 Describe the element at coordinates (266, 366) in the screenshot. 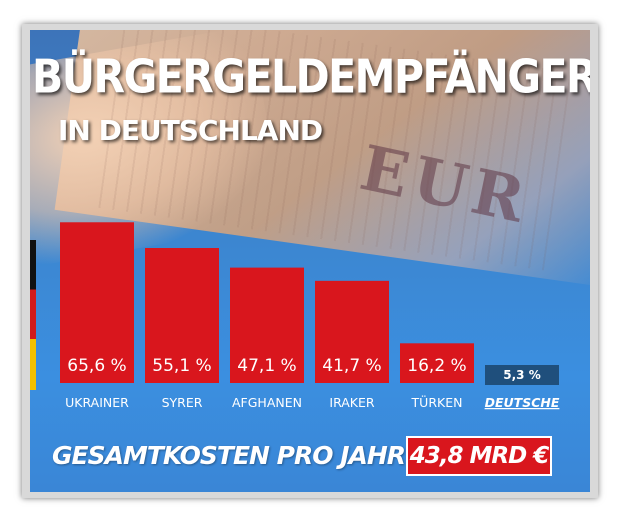

I see `bar-value-label: 47,1 %` at that location.